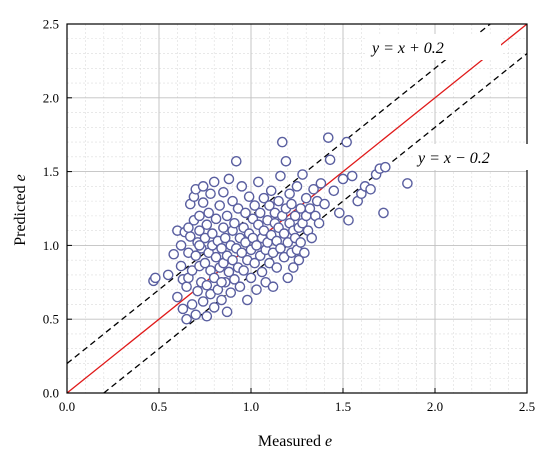 The width and height of the screenshot is (550, 460). What do you see at coordinates (527, 406) in the screenshot?
I see `x-tick-label: 2.5` at bounding box center [527, 406].